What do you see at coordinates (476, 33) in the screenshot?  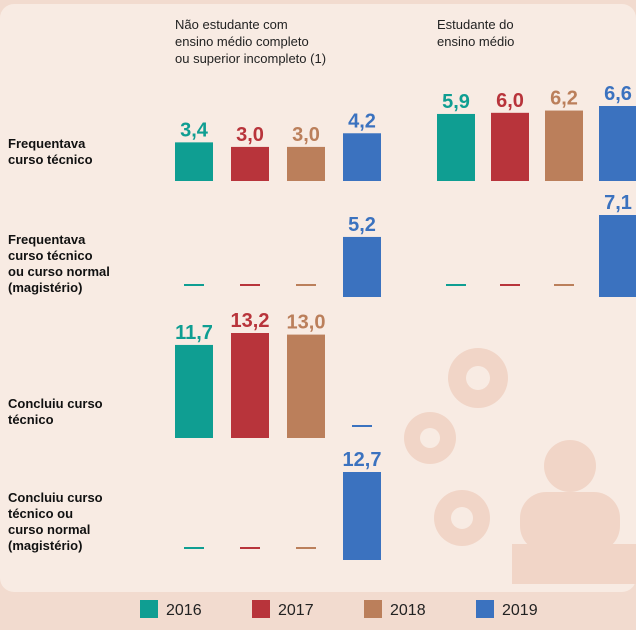 I see `group-header: Estudante do ensino médio` at bounding box center [476, 33].